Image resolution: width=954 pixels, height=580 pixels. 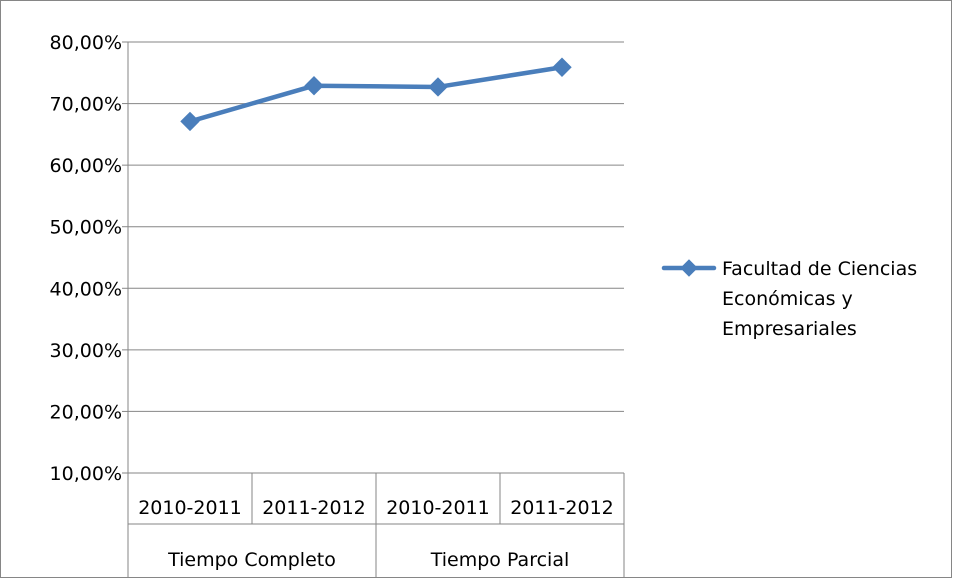 What do you see at coordinates (86, 228) in the screenshot?
I see `y-tick-label: 50,00%` at bounding box center [86, 228].